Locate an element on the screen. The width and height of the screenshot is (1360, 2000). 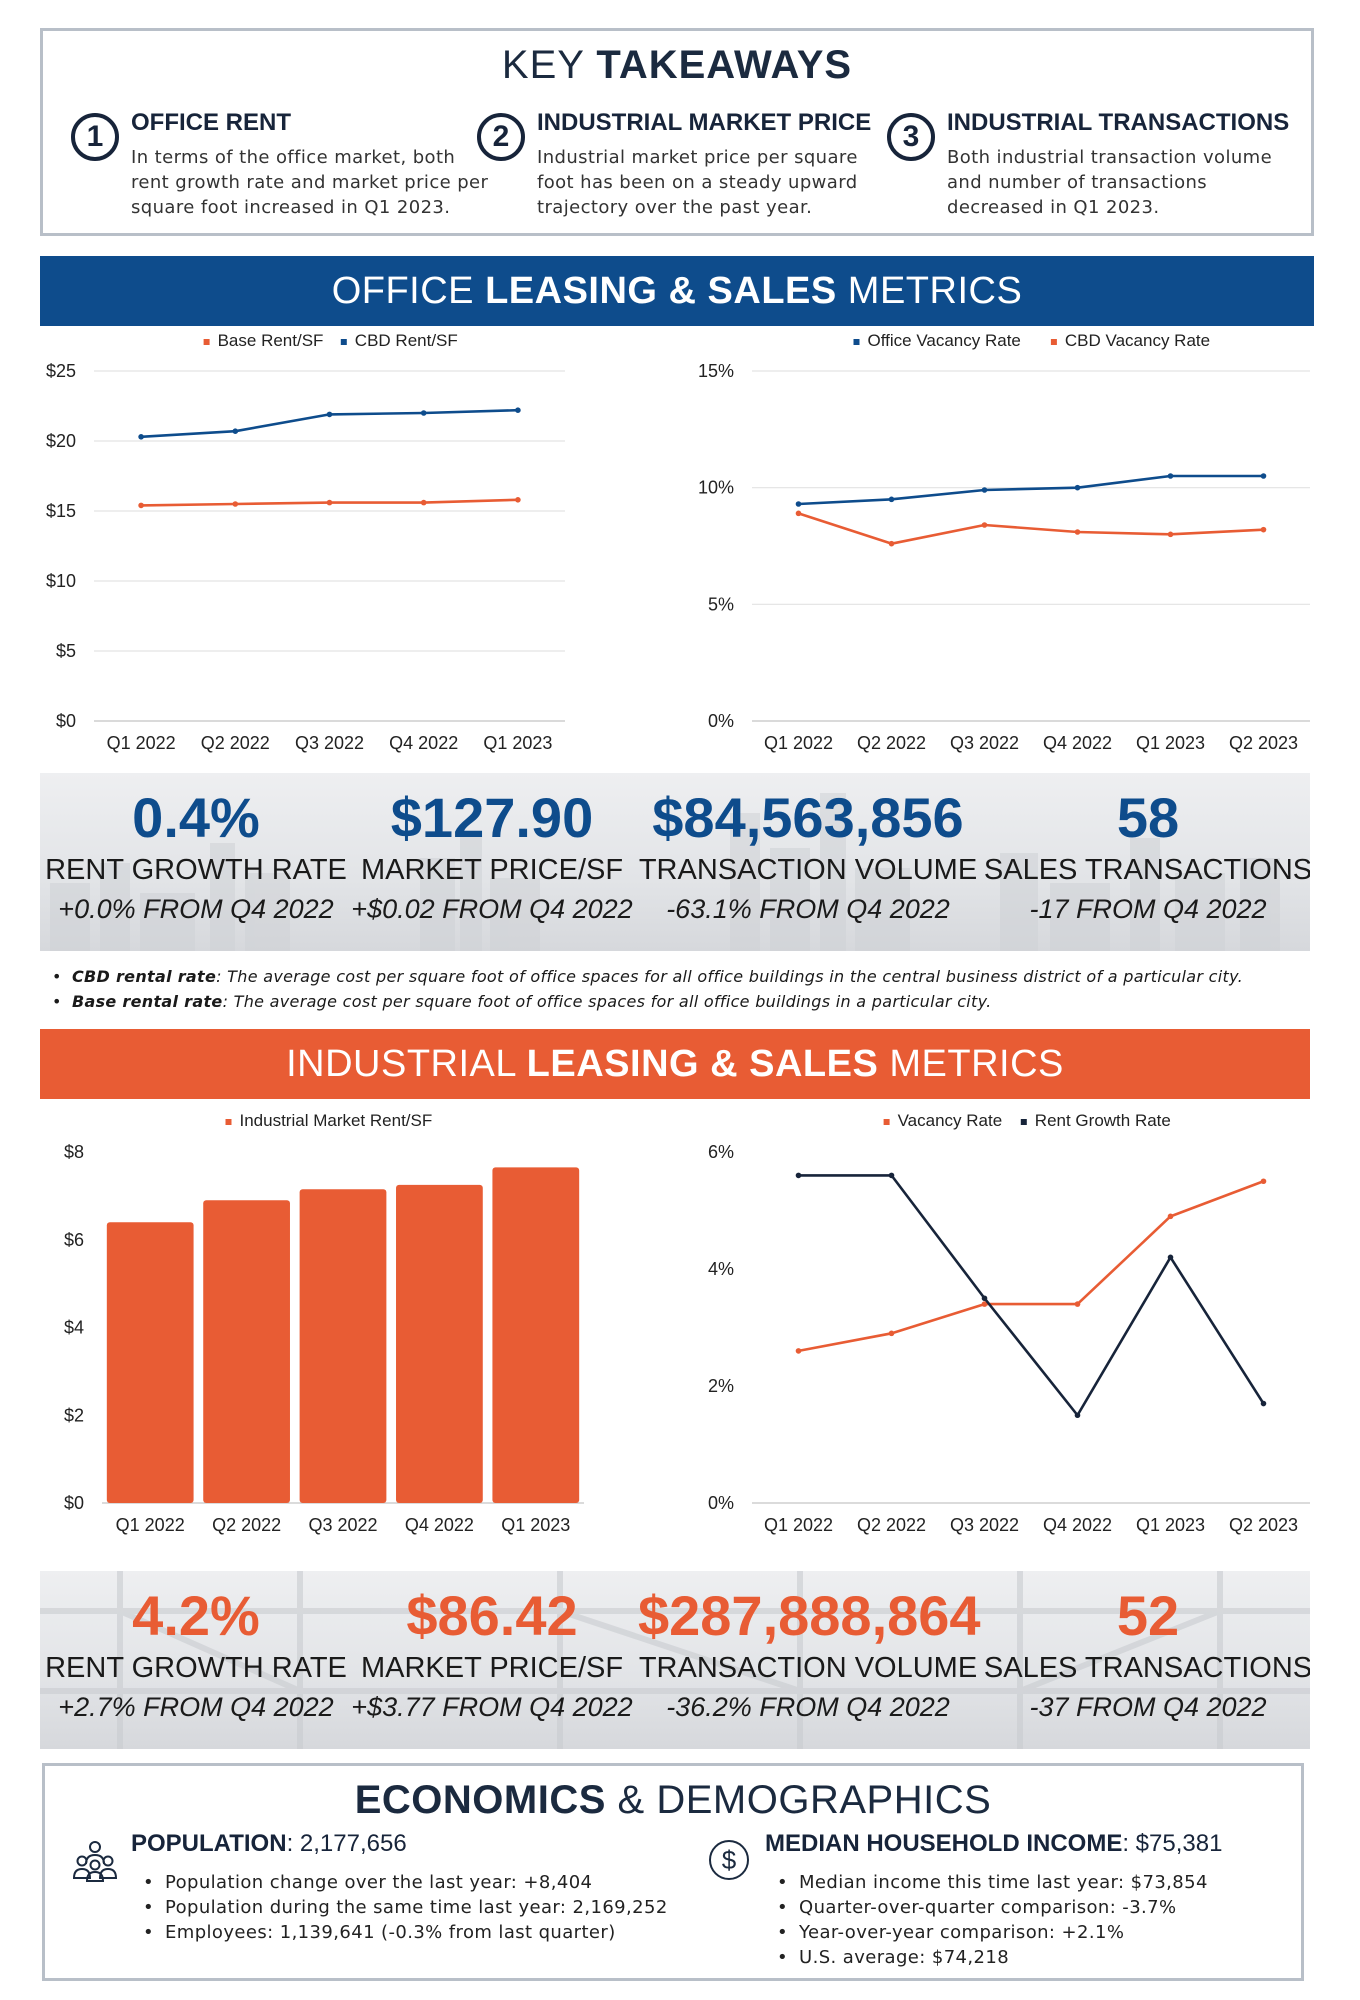
takeaway-heading: INDUSTRIAL TRANSACTIONS is located at coordinates (1118, 122).